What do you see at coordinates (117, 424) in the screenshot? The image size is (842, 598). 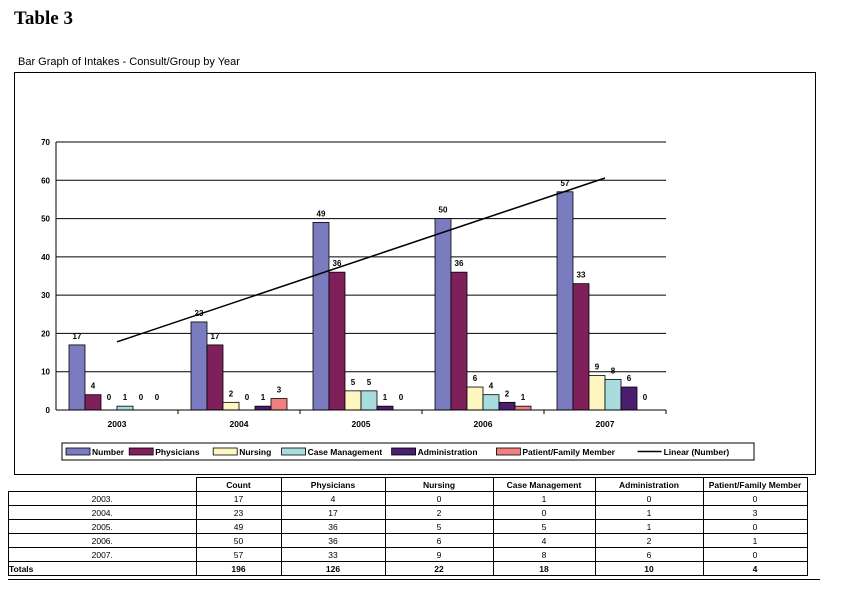 I see `x-tick-label: 2003` at bounding box center [117, 424].